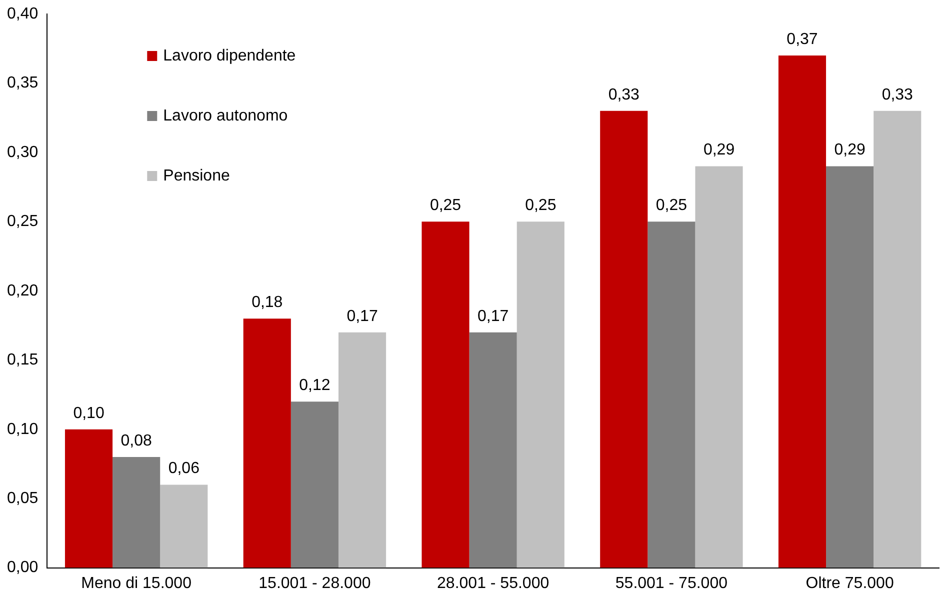 The width and height of the screenshot is (943, 603). I want to click on data-label: 0,12, so click(314, 385).